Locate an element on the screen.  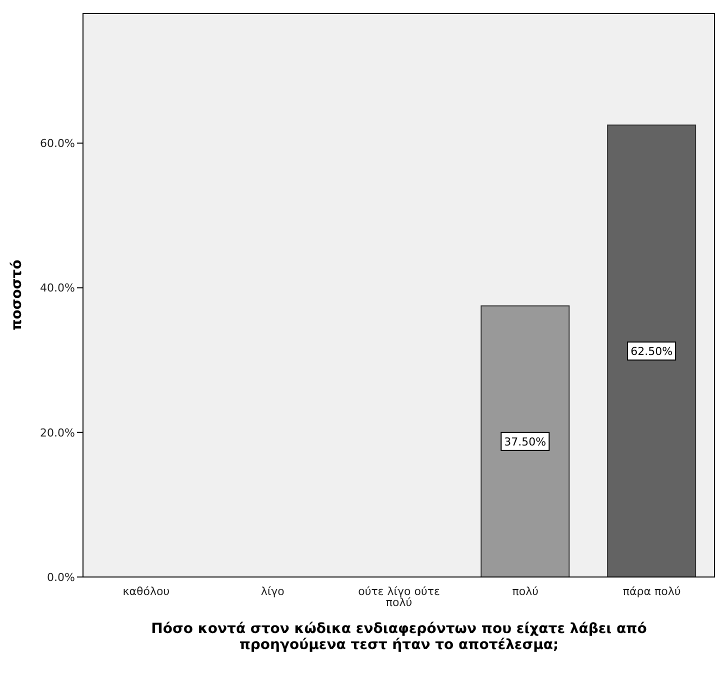
data-label: 37.50% is located at coordinates (525, 441).